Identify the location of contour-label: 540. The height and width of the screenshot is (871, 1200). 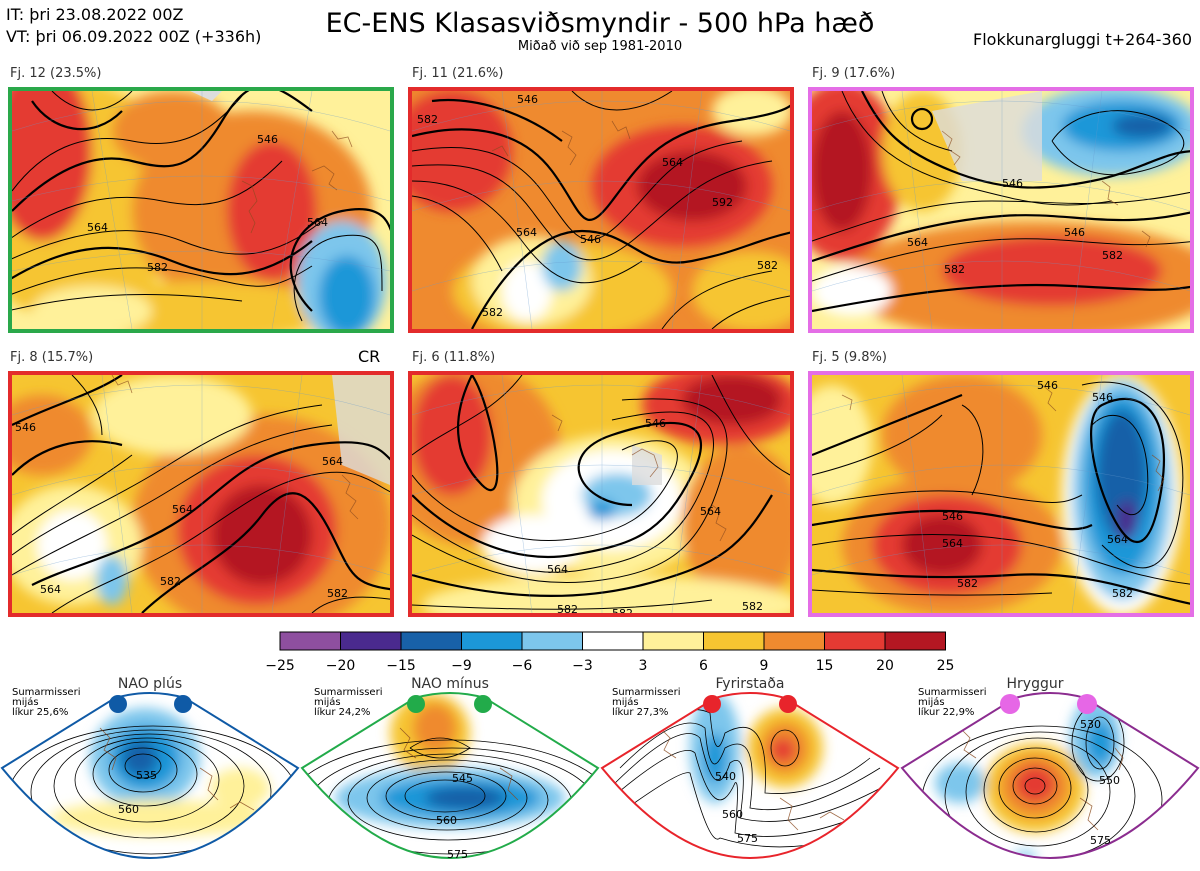
(725, 776).